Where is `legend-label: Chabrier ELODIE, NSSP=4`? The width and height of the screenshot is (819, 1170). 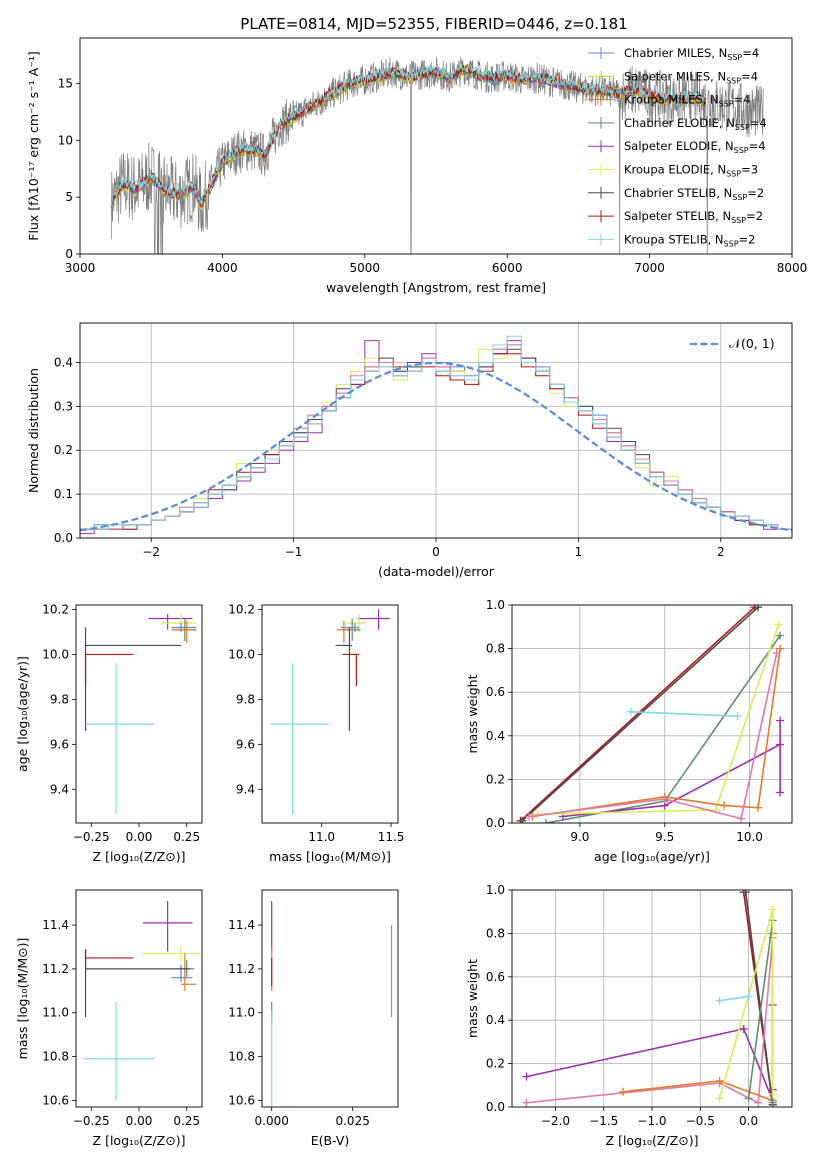
legend-label: Chabrier ELODIE, NSSP=4 is located at coordinates (695, 124).